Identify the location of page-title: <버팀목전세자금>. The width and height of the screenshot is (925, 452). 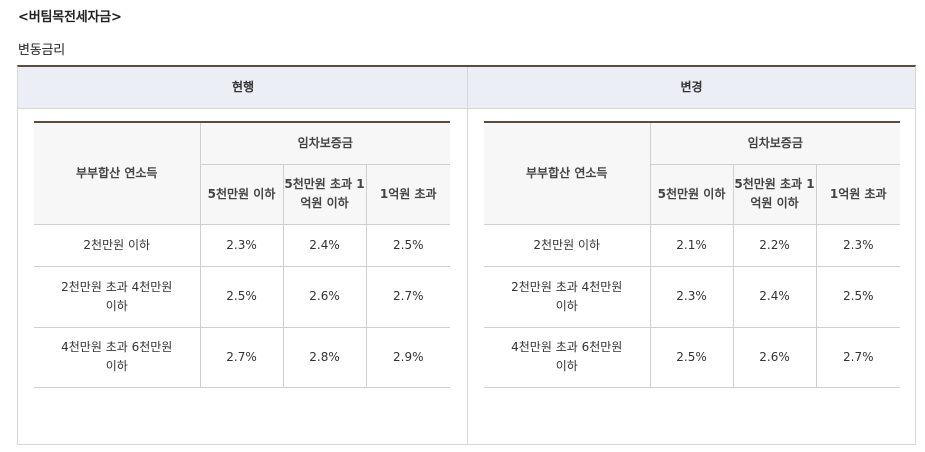
(70, 17).